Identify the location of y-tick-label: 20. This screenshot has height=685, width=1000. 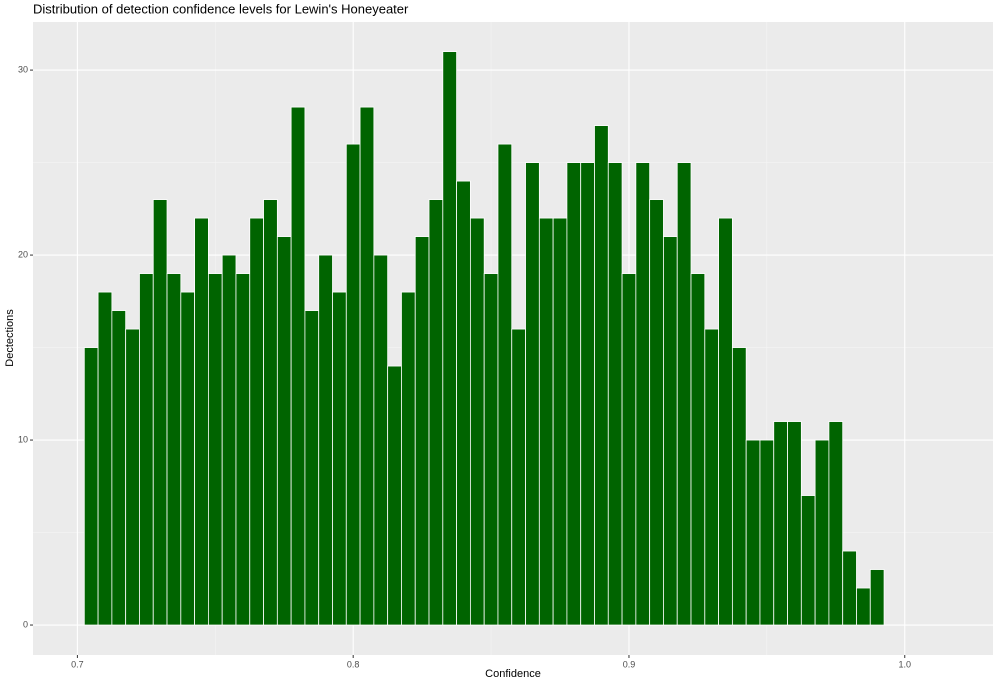
(23, 254).